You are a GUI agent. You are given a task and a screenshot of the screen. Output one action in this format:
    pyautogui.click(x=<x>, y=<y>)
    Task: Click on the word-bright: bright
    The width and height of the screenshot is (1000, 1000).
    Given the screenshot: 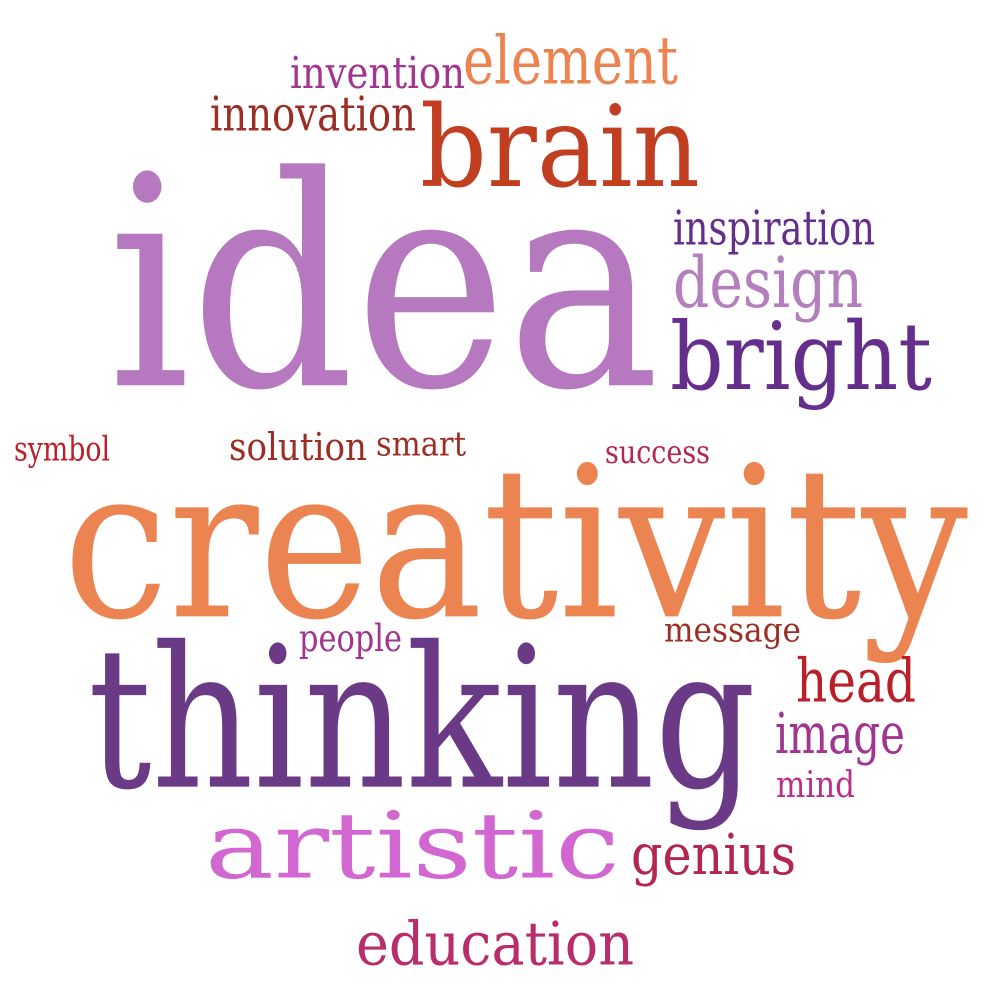 What is the action you would take?
    pyautogui.click(x=801, y=356)
    